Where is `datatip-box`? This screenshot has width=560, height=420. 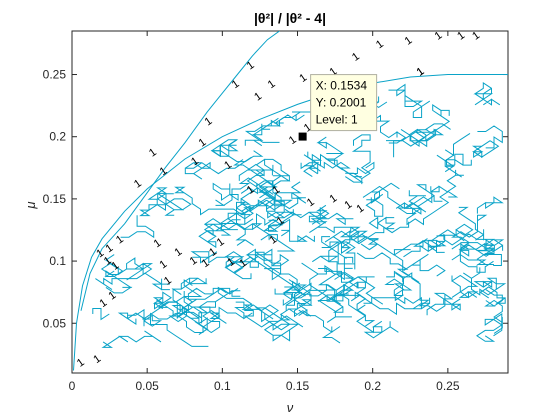 datatip-box is located at coordinates (344, 103).